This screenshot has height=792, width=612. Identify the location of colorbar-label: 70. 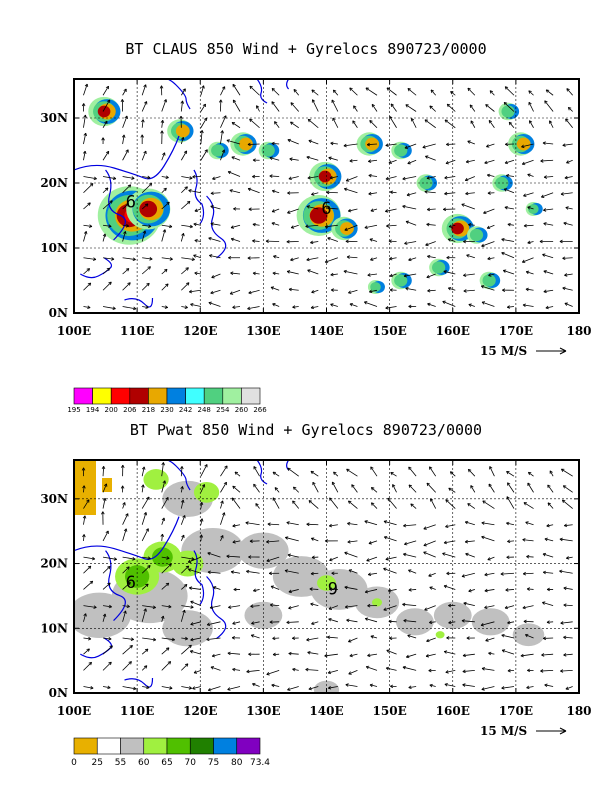
(191, 763).